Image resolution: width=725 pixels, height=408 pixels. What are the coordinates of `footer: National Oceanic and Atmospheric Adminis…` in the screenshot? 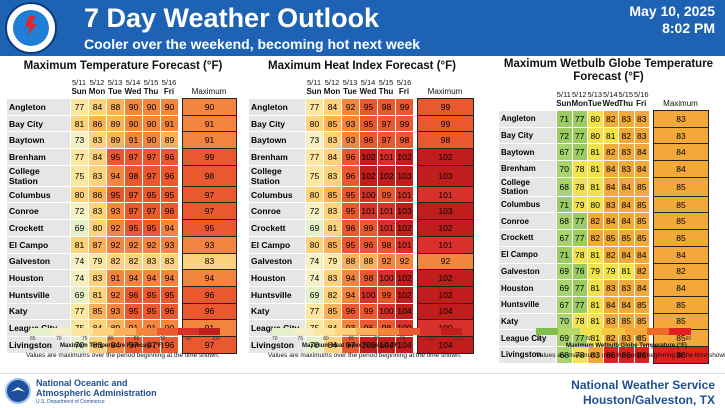 It's located at (362, 390).